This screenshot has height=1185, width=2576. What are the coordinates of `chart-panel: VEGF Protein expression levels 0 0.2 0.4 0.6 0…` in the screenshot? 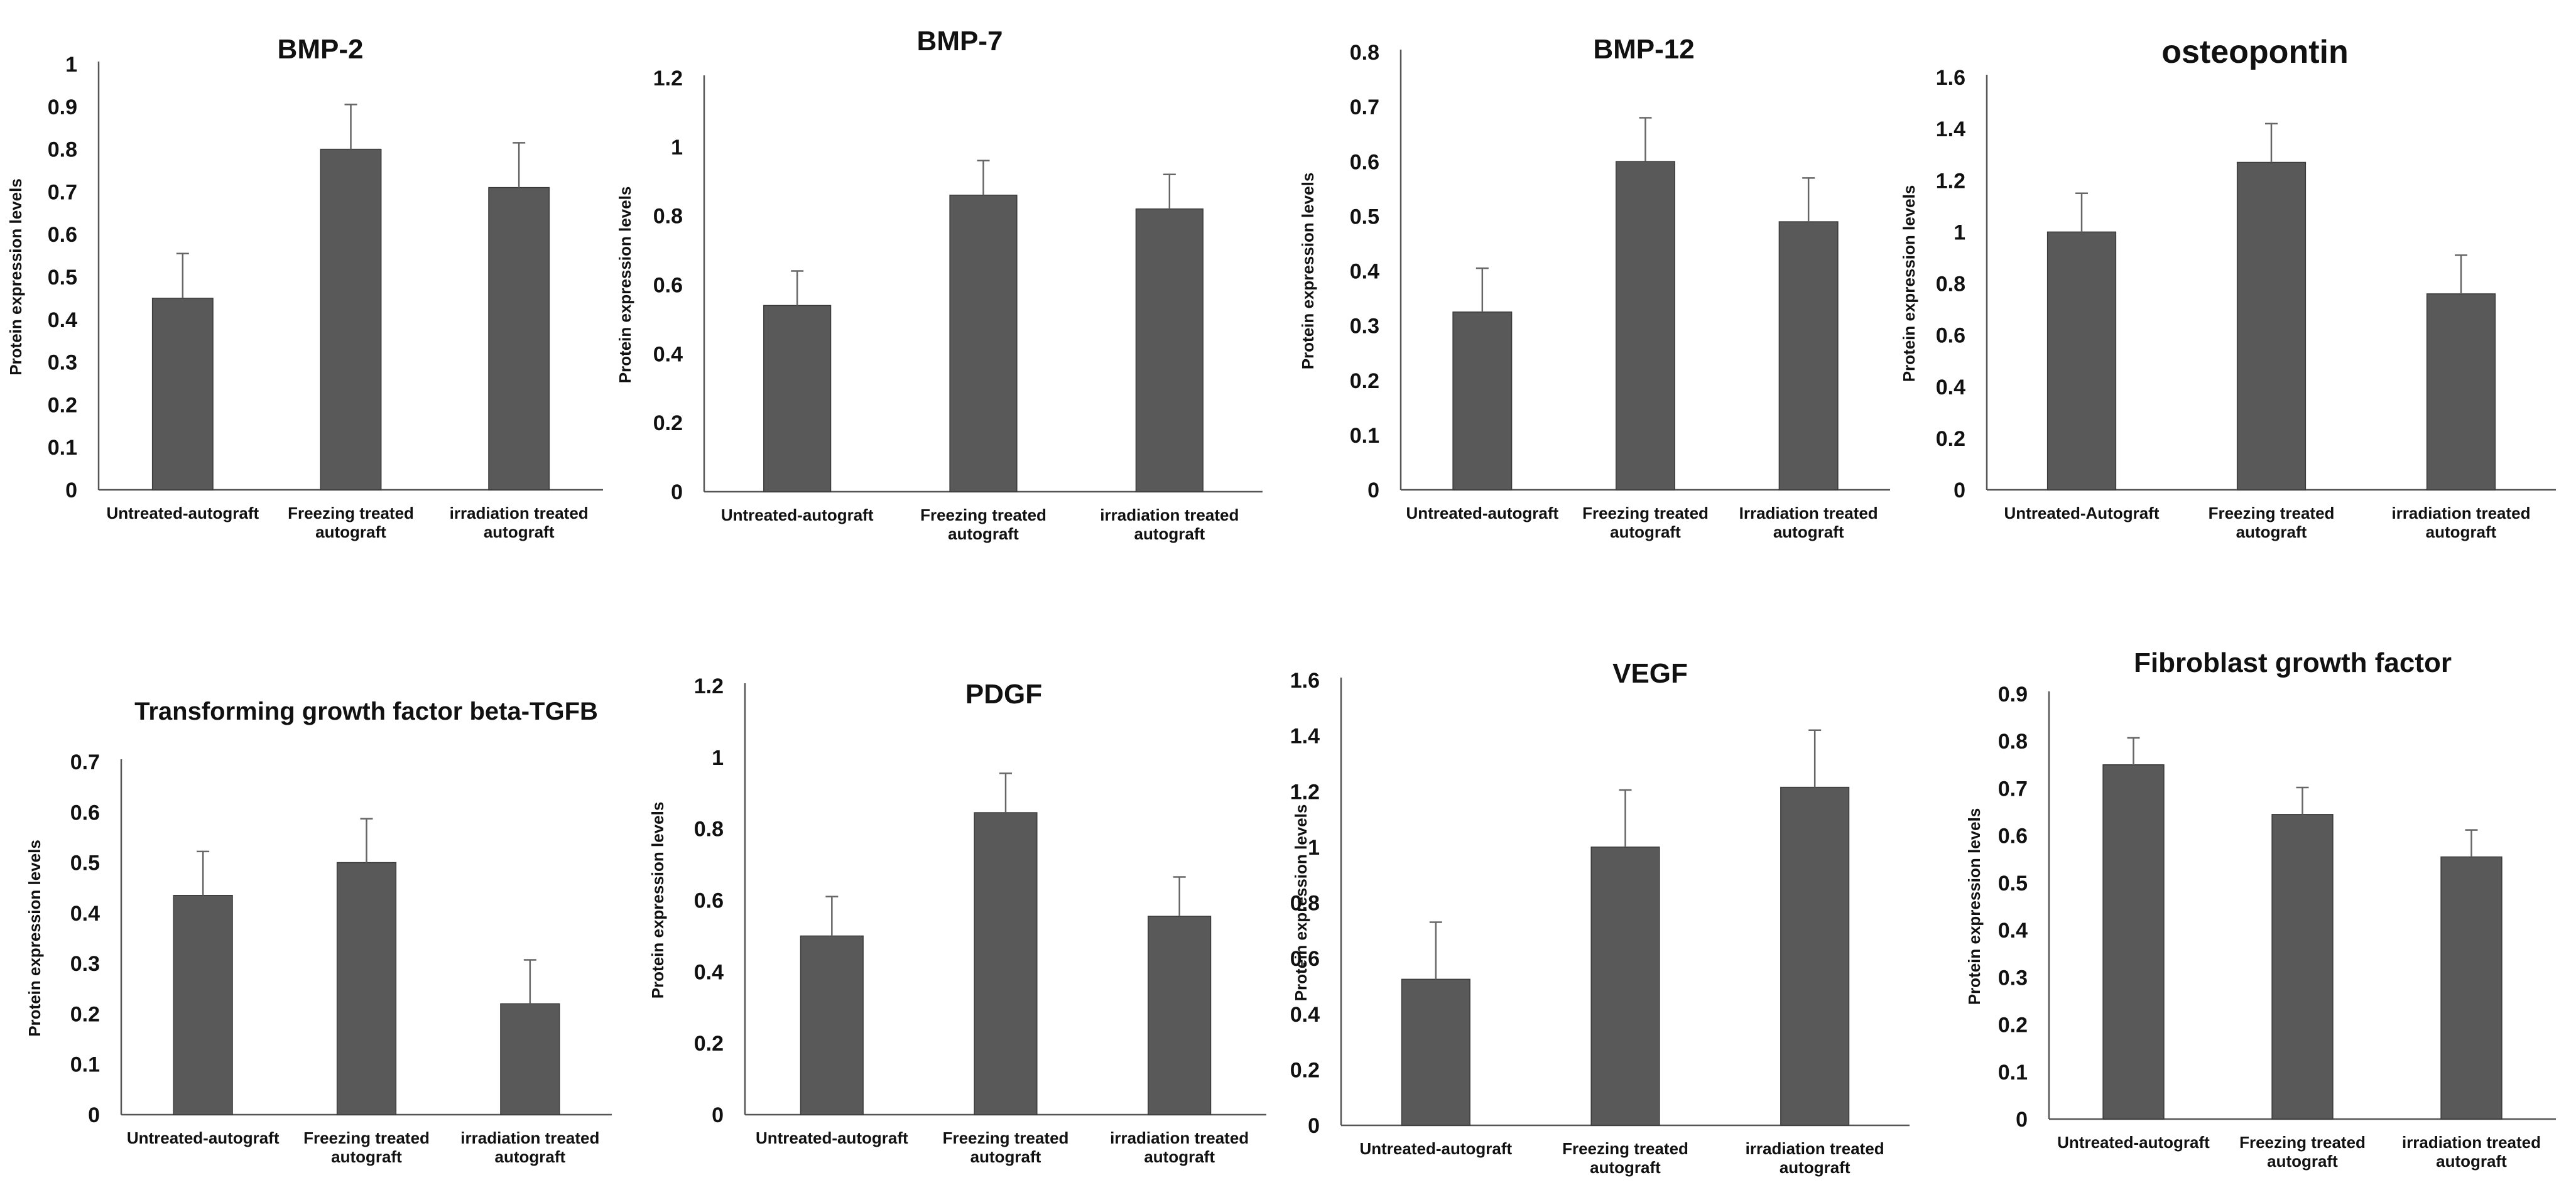 It's located at (1600, 917).